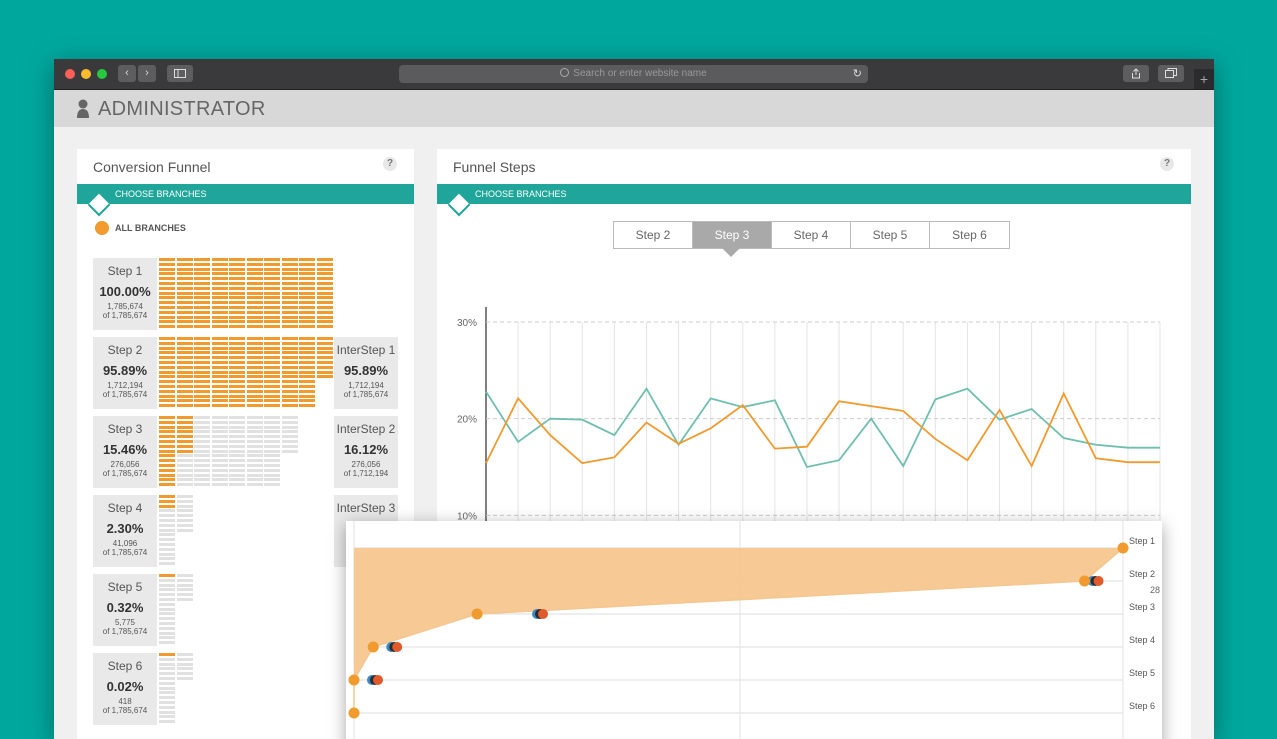 The height and width of the screenshot is (739, 1277). What do you see at coordinates (125, 294) in the screenshot?
I see `step-box: Step 1 100.00% 1,785,674 of 1,785,674` at bounding box center [125, 294].